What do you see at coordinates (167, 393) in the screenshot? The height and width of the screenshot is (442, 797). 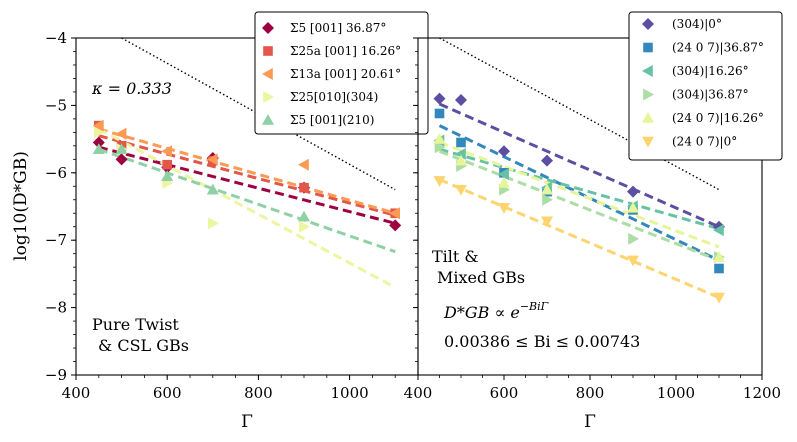 I see `left-x-tick-label: 600` at bounding box center [167, 393].